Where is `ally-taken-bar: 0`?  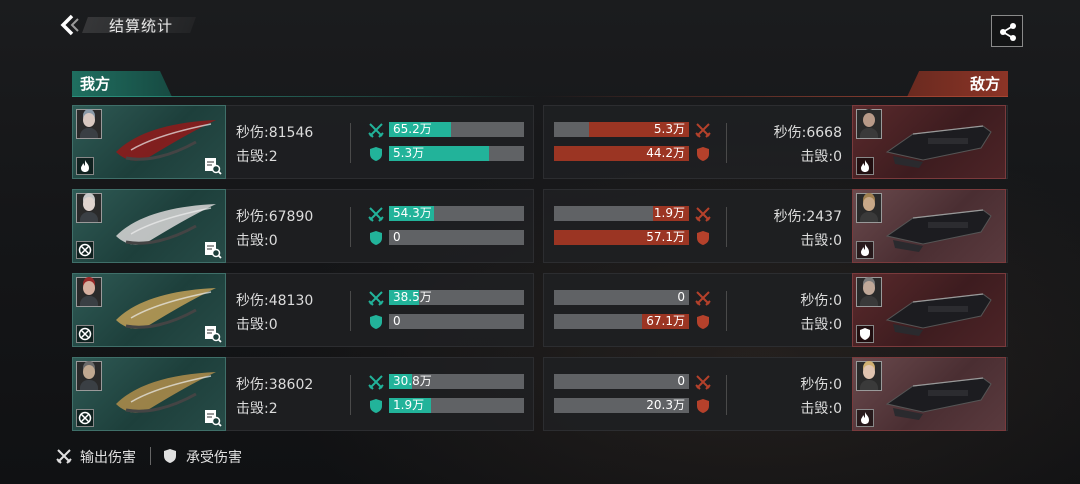
ally-taken-bar: 0 is located at coordinates (456, 321).